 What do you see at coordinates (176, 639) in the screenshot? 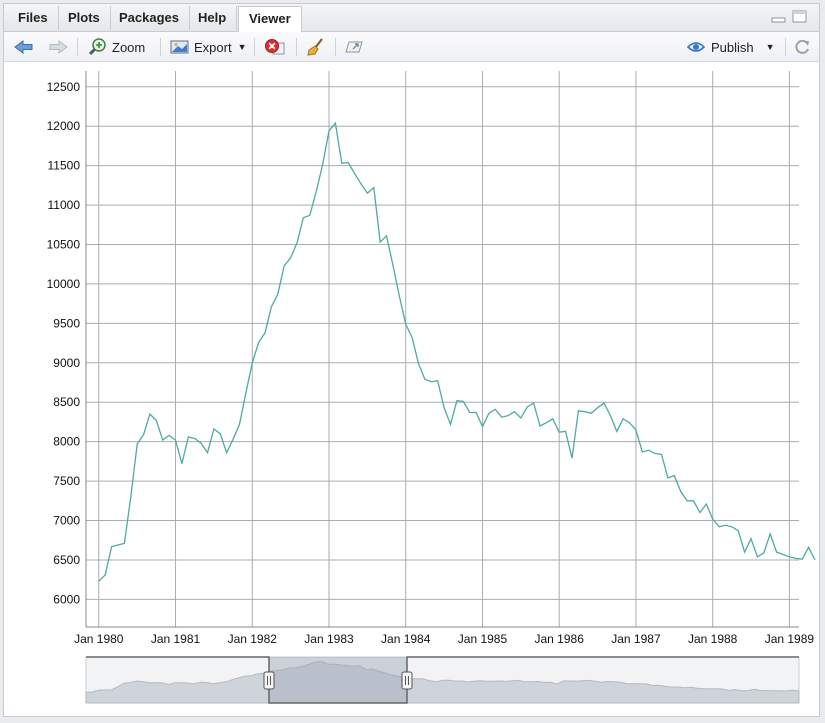
I see `x-tick-label: Jan 1981` at bounding box center [176, 639].